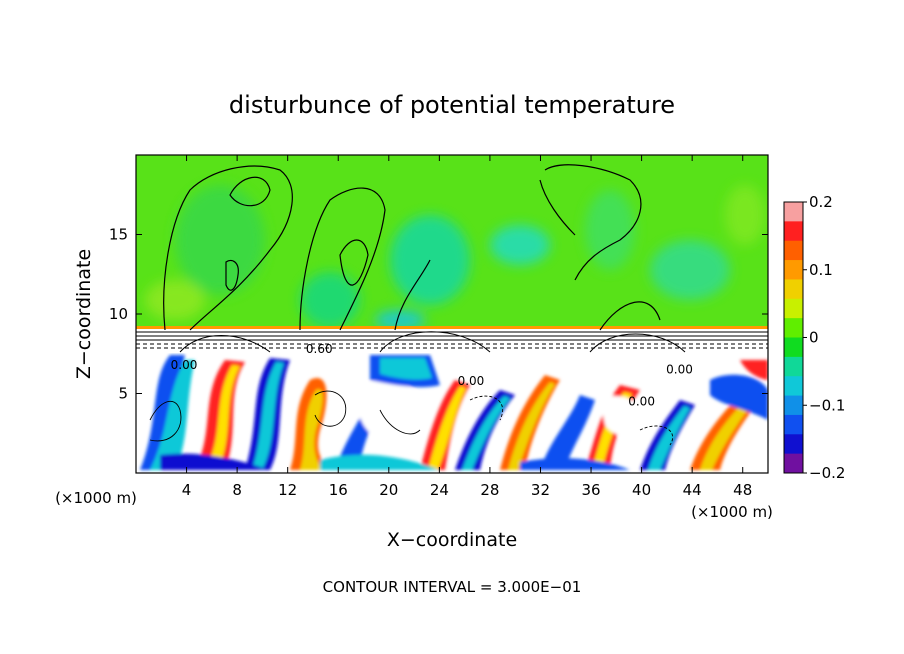 This screenshot has height=654, width=904. What do you see at coordinates (123, 394) in the screenshot?
I see `y-tick-label: 5` at bounding box center [123, 394].